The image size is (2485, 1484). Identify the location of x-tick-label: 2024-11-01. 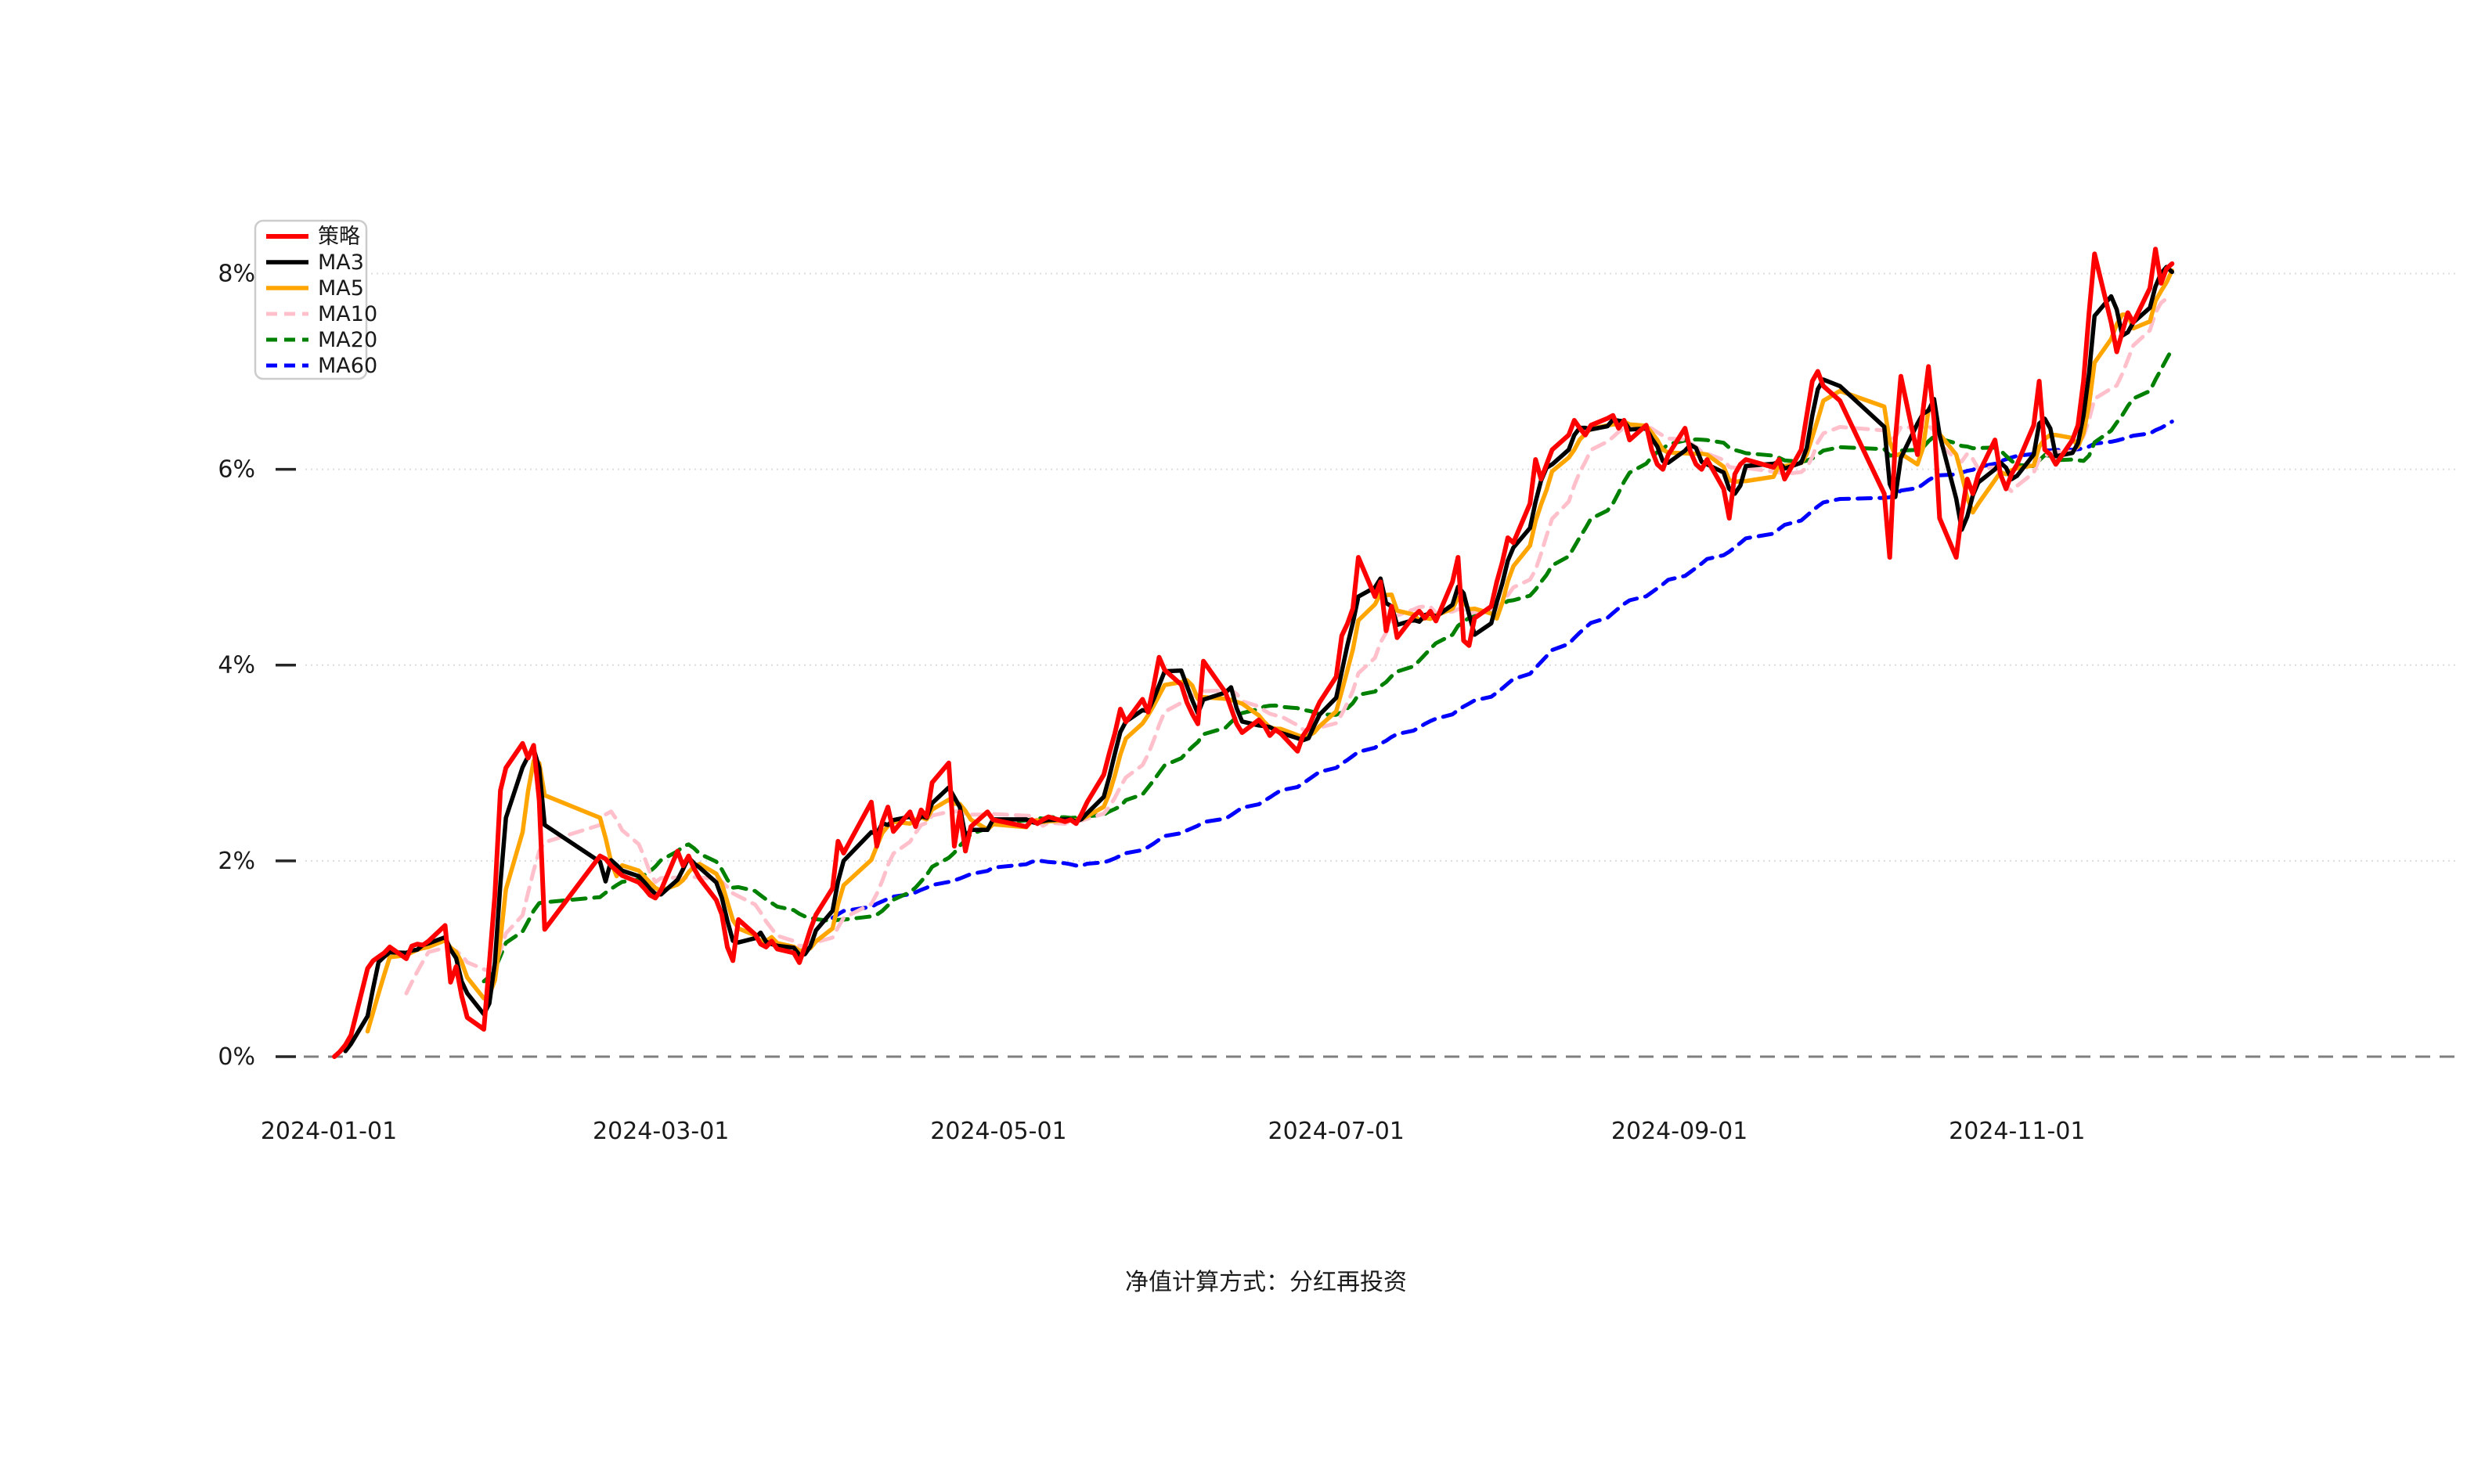
(2017, 1131).